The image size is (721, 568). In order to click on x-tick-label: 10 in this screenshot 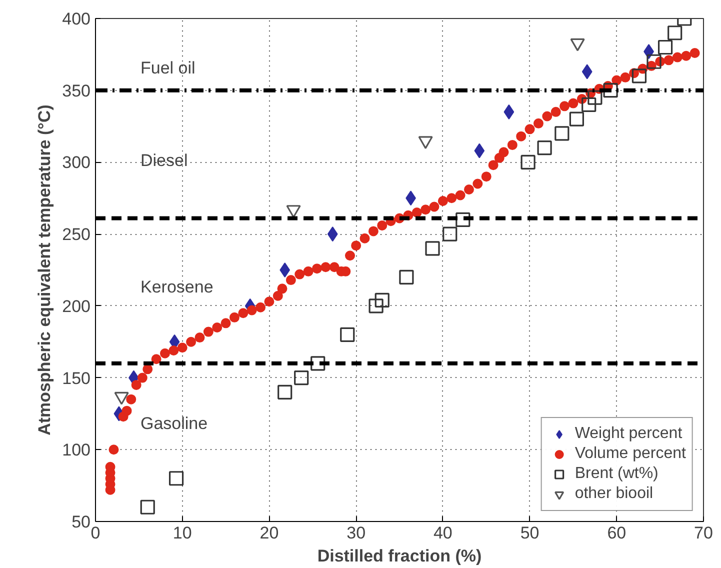, I will do `click(182, 533)`.